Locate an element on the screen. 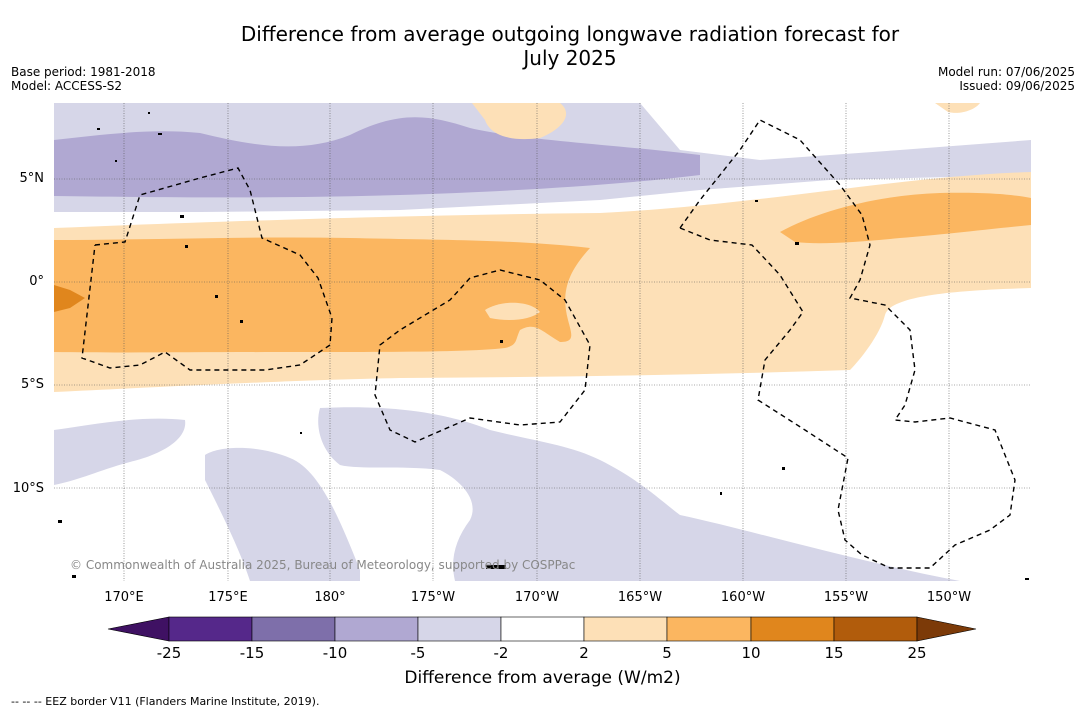  colorbar-tick: 2 is located at coordinates (584, 653).